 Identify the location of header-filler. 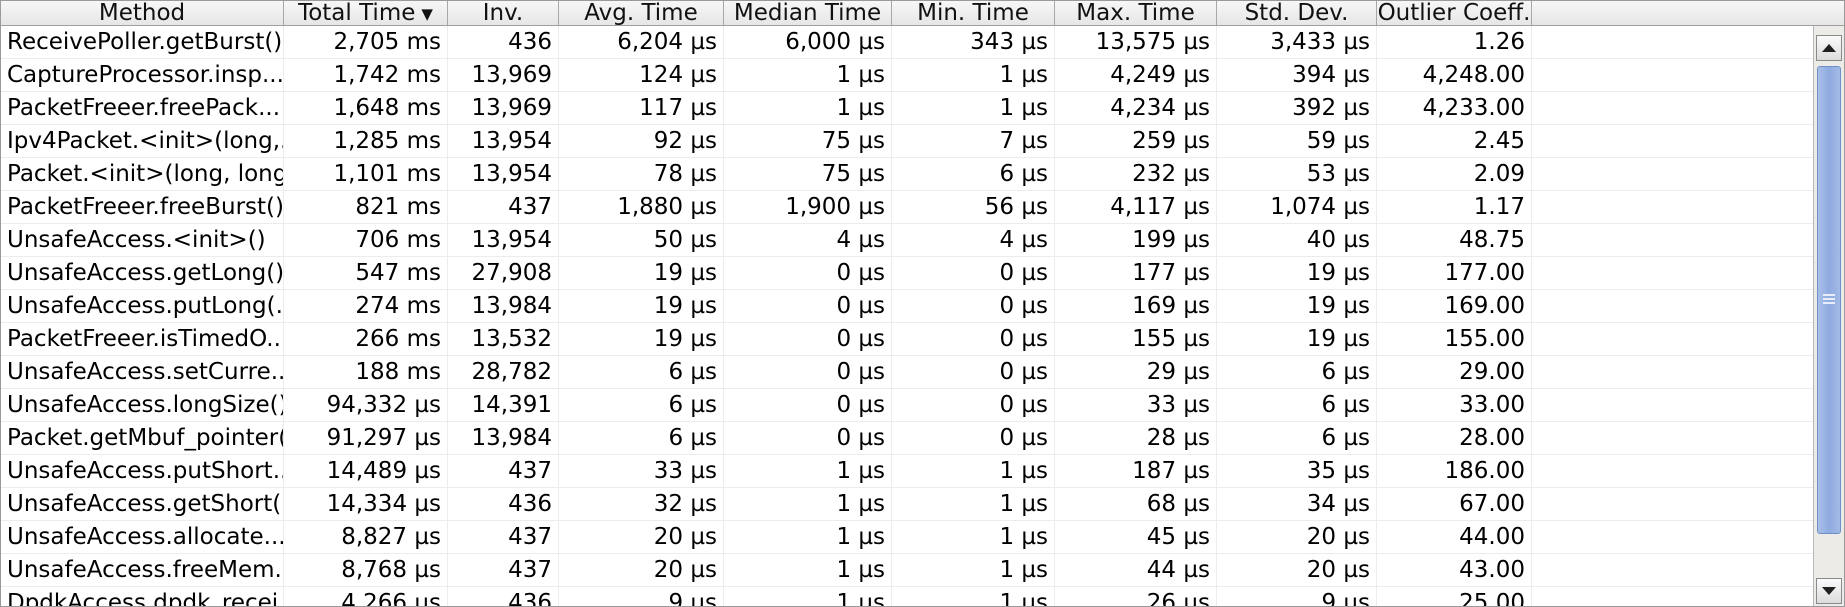
(1688, 13).